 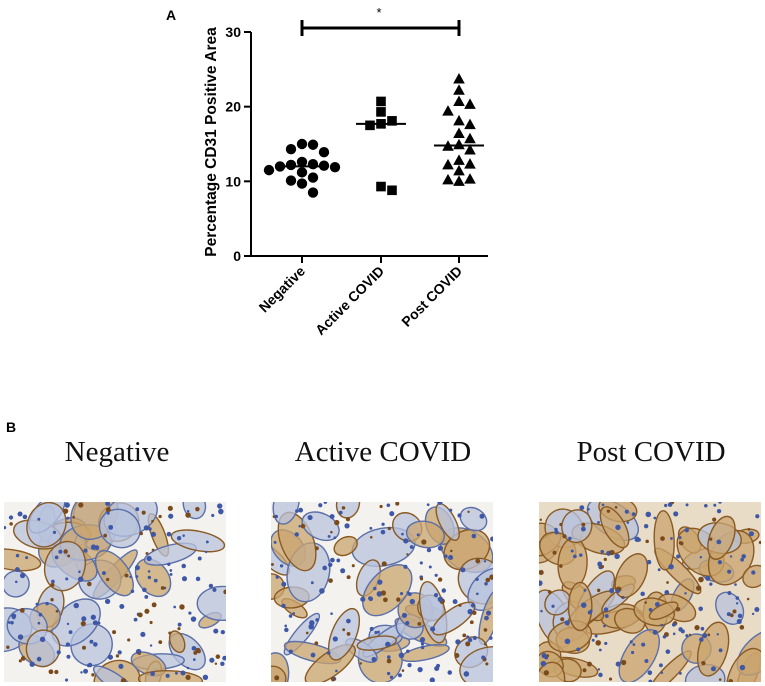 I want to click on micrograph-post-covid, so click(x=650, y=592).